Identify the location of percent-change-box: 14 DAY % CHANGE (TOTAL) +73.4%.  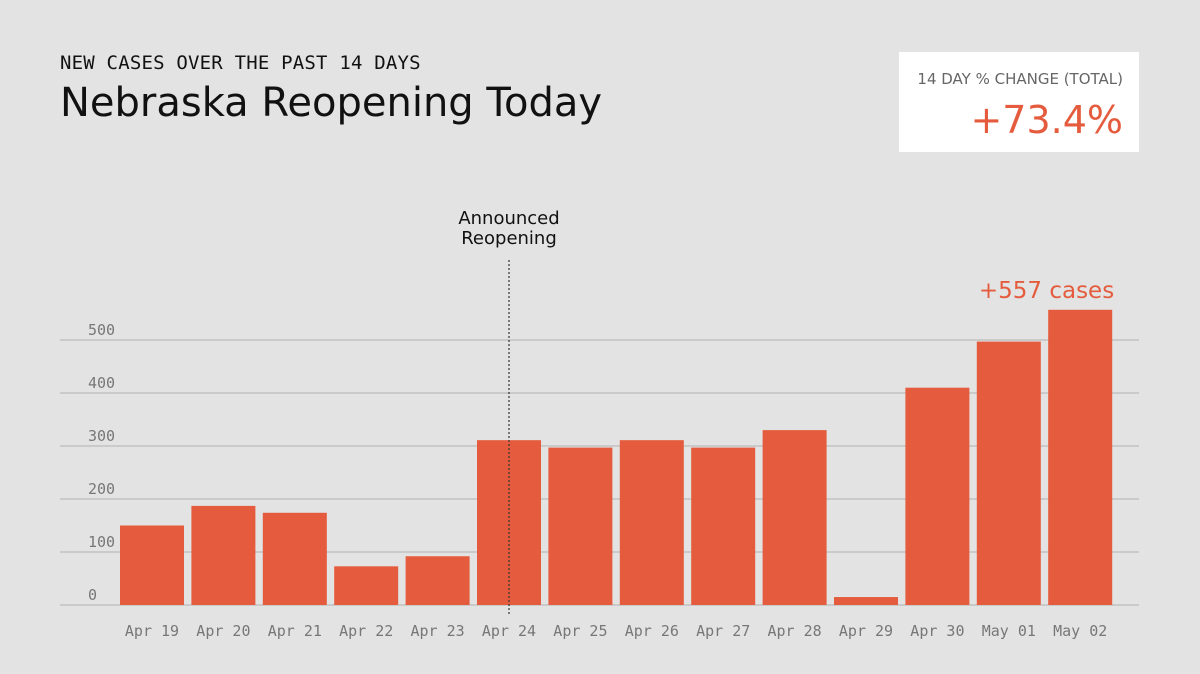
(1019, 102).